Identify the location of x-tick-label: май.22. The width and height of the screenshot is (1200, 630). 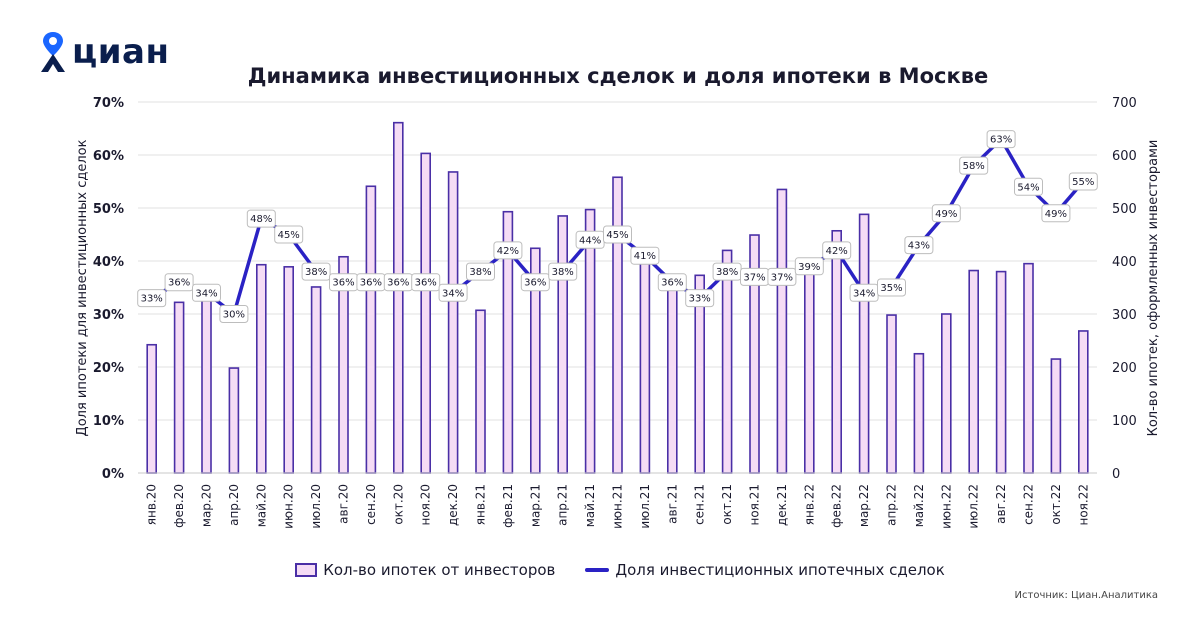
(919, 505).